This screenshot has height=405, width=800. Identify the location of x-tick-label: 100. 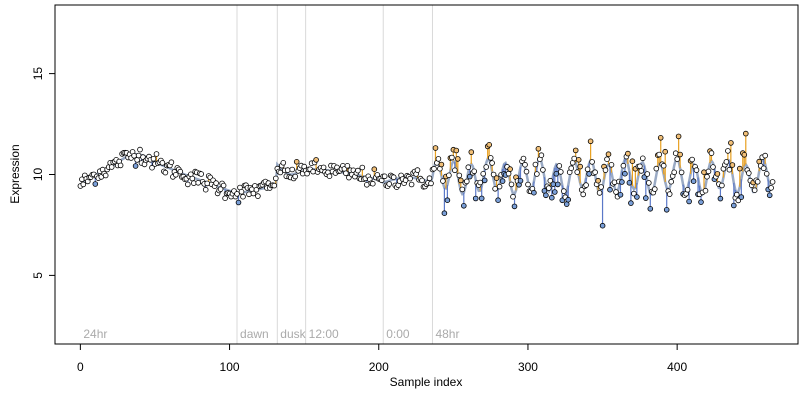
(230, 367).